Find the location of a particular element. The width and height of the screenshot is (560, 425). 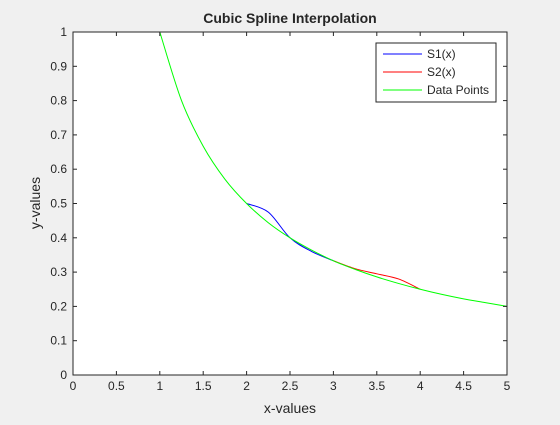

x-tick-label: 4.5 is located at coordinates (463, 386).